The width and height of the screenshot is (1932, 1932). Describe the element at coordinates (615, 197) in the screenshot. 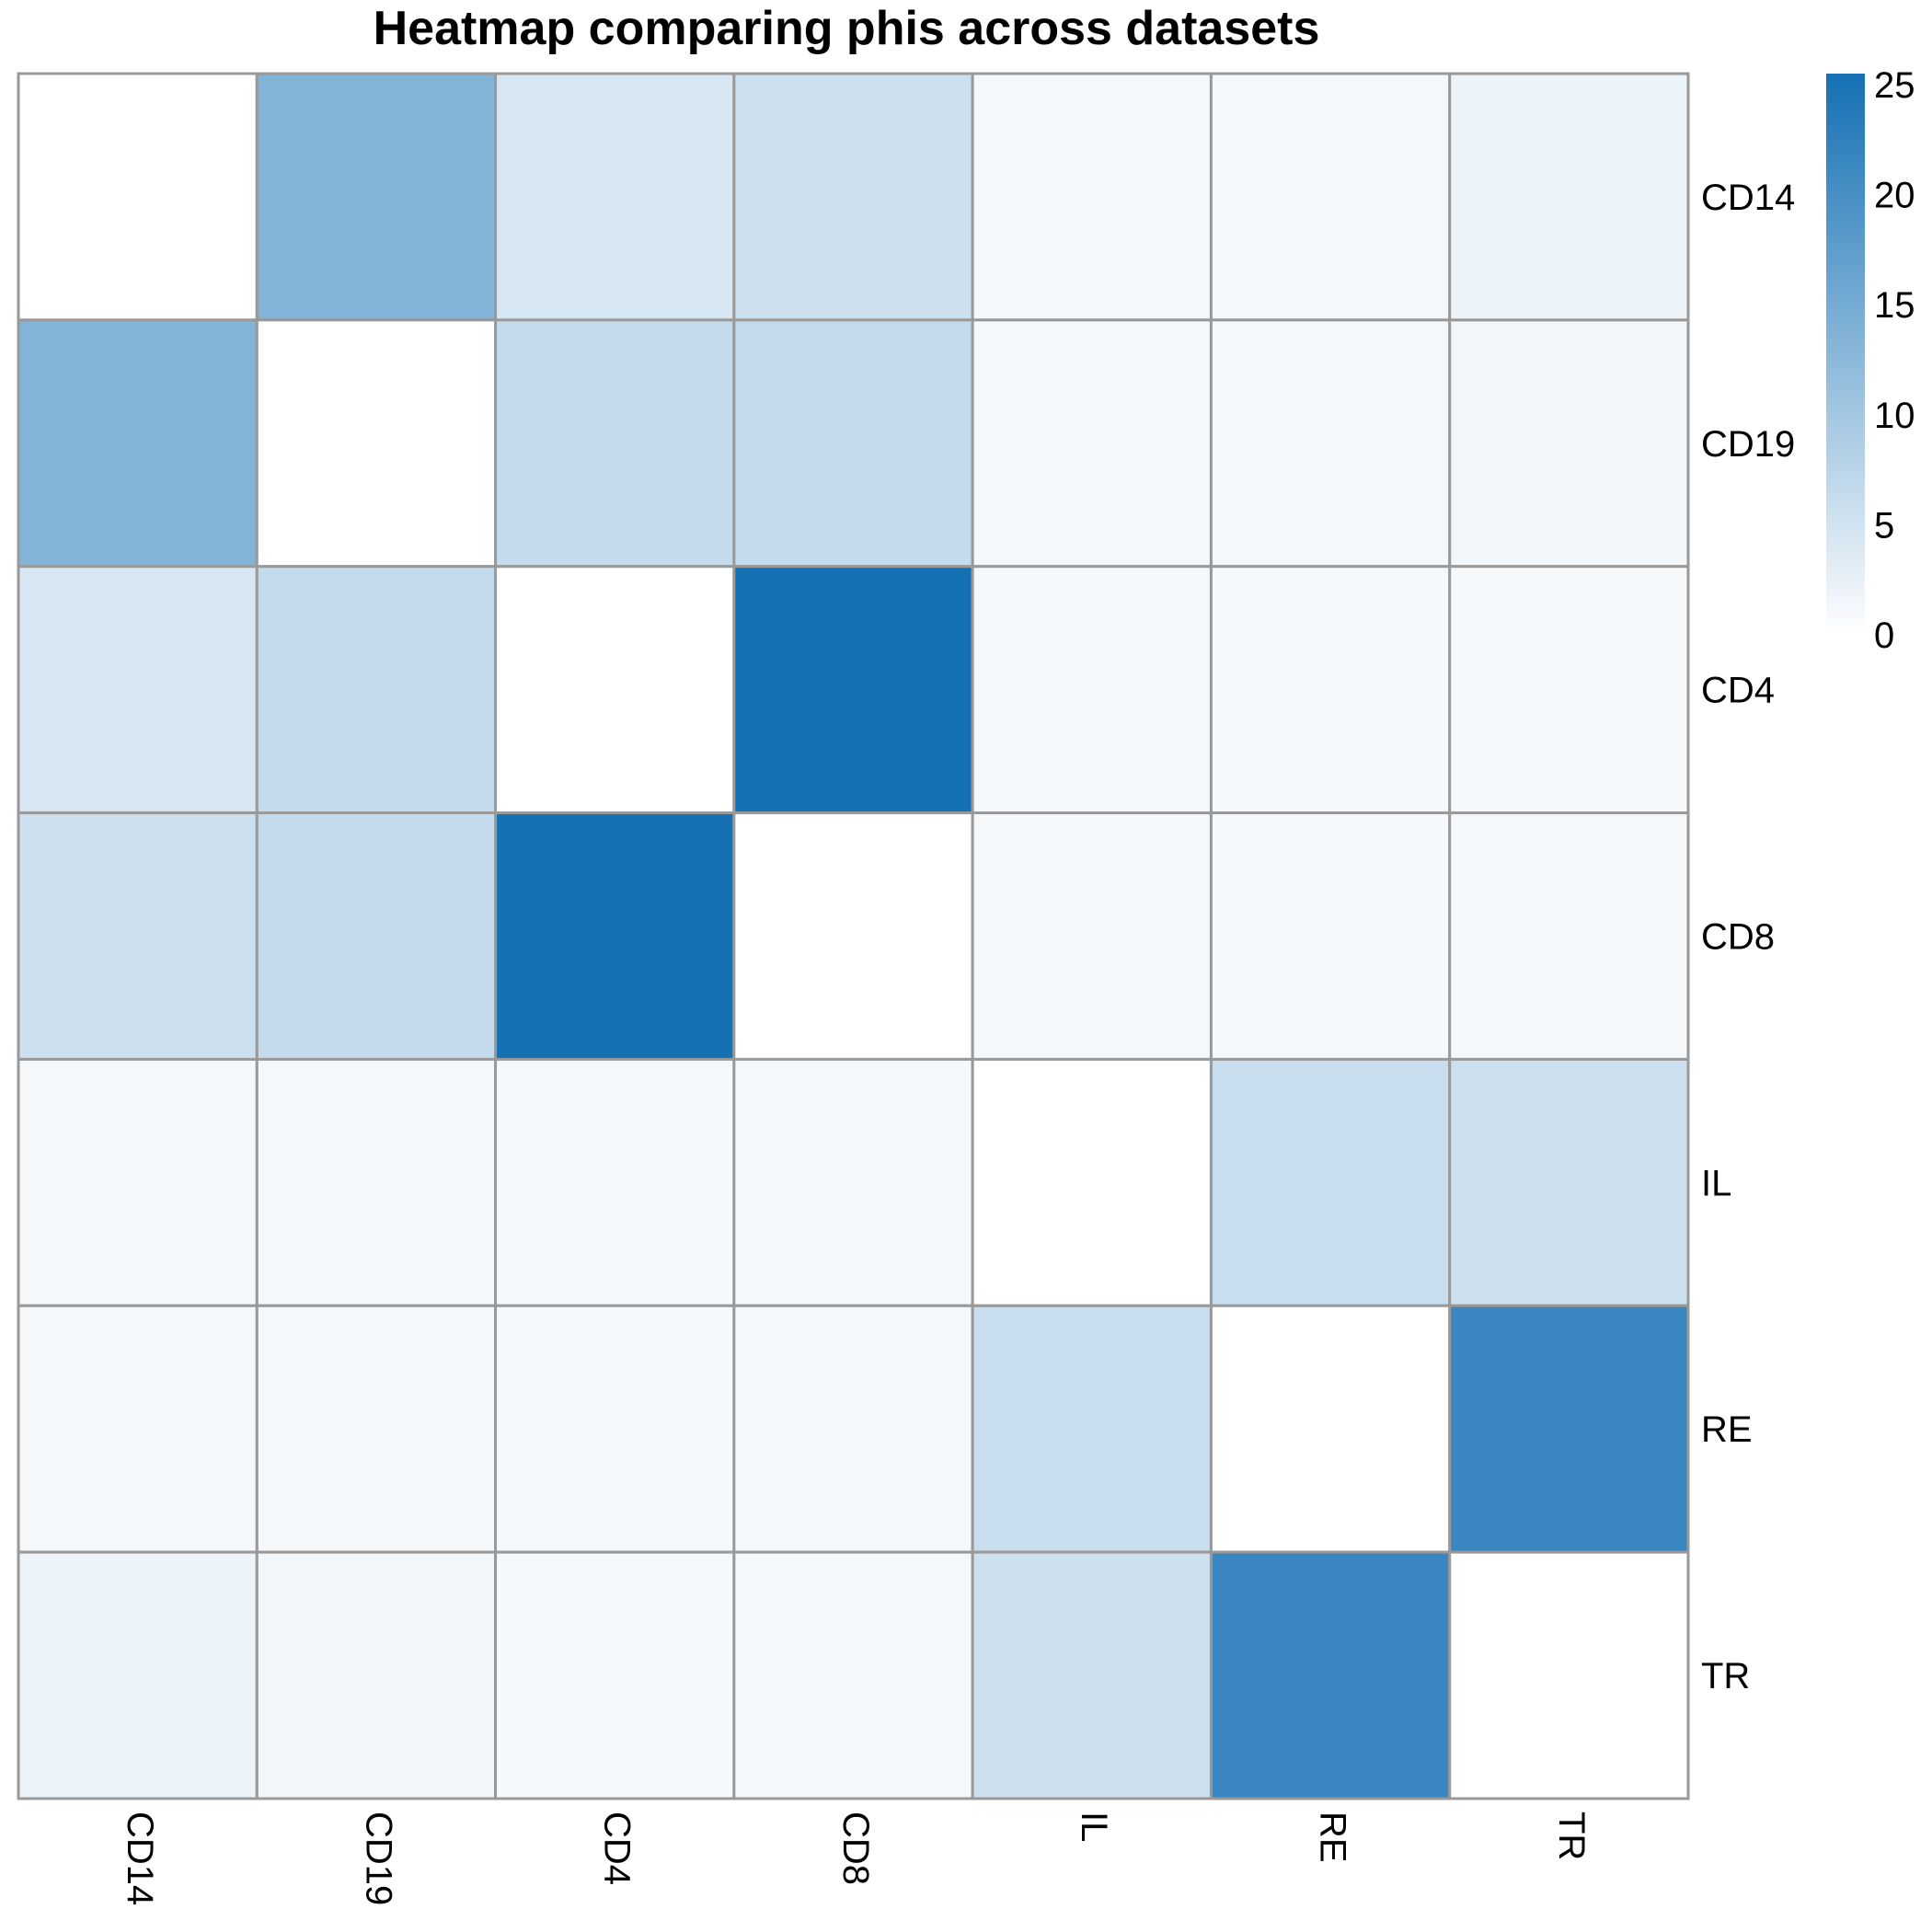

I see `heatmap-cell-CD14-CD4` at that location.